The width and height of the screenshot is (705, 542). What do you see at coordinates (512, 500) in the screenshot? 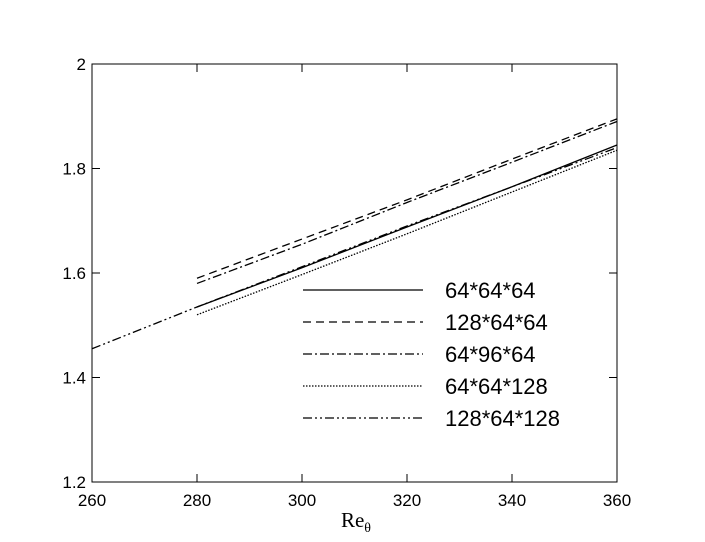
I see `x-tick-label: 340` at bounding box center [512, 500].